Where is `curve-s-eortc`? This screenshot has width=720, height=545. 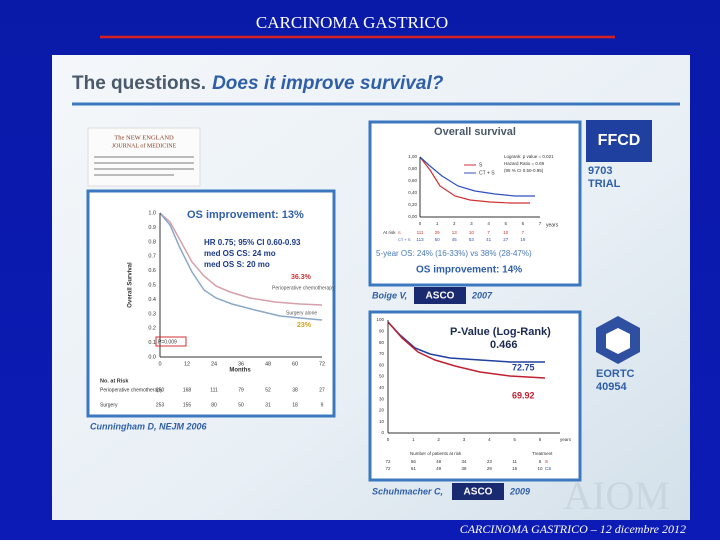
curve-s-eortc is located at coordinates (466, 350).